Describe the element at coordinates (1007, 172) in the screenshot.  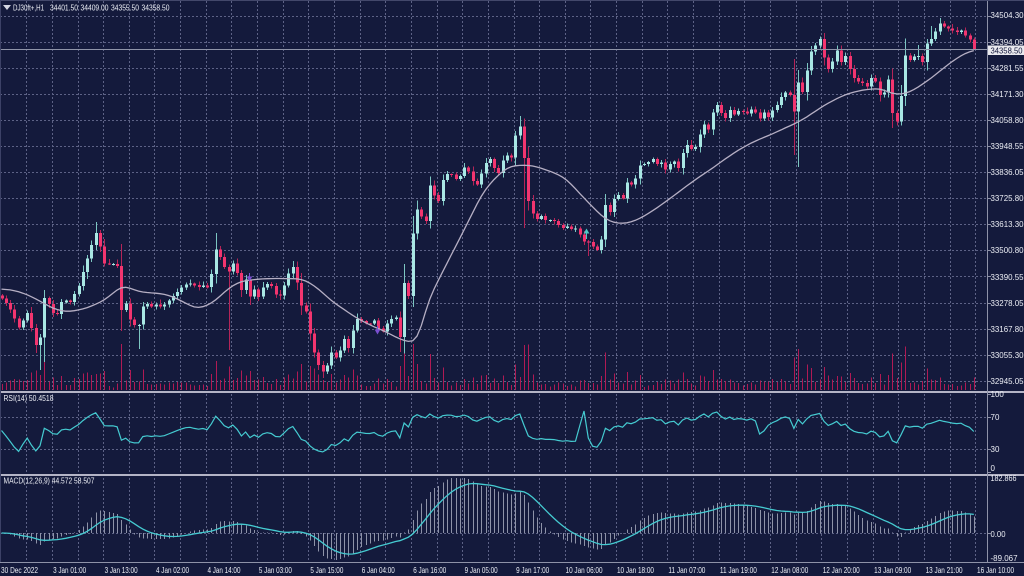
I see `svg-text: 33836.05` at that location.